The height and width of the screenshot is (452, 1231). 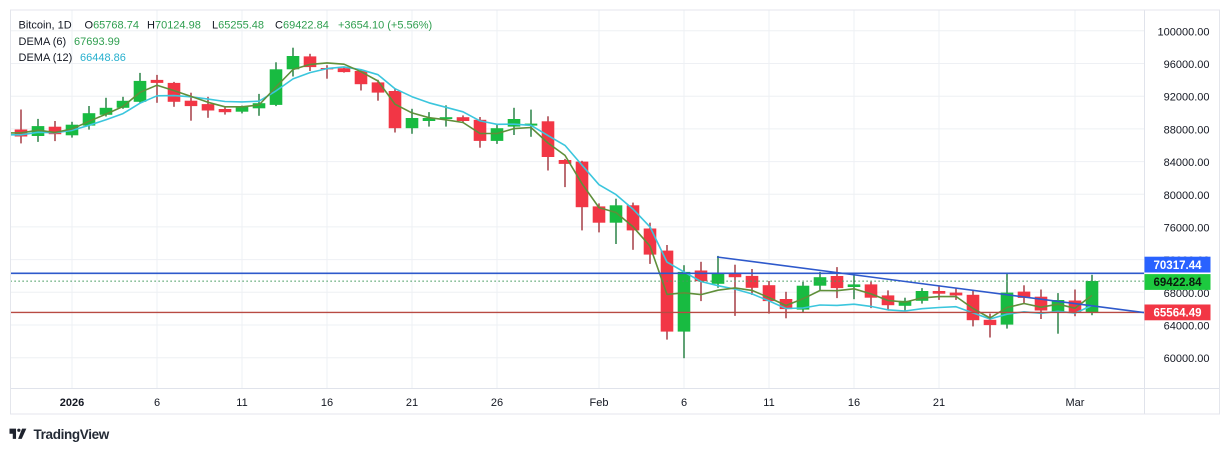 I want to click on svg-text: 88000.00, so click(x=1187, y=130).